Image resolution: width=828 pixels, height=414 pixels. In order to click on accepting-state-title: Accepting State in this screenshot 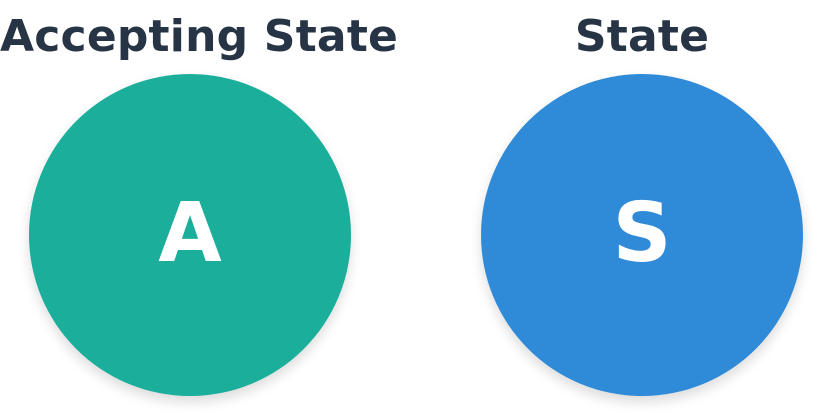, I will do `click(199, 36)`.